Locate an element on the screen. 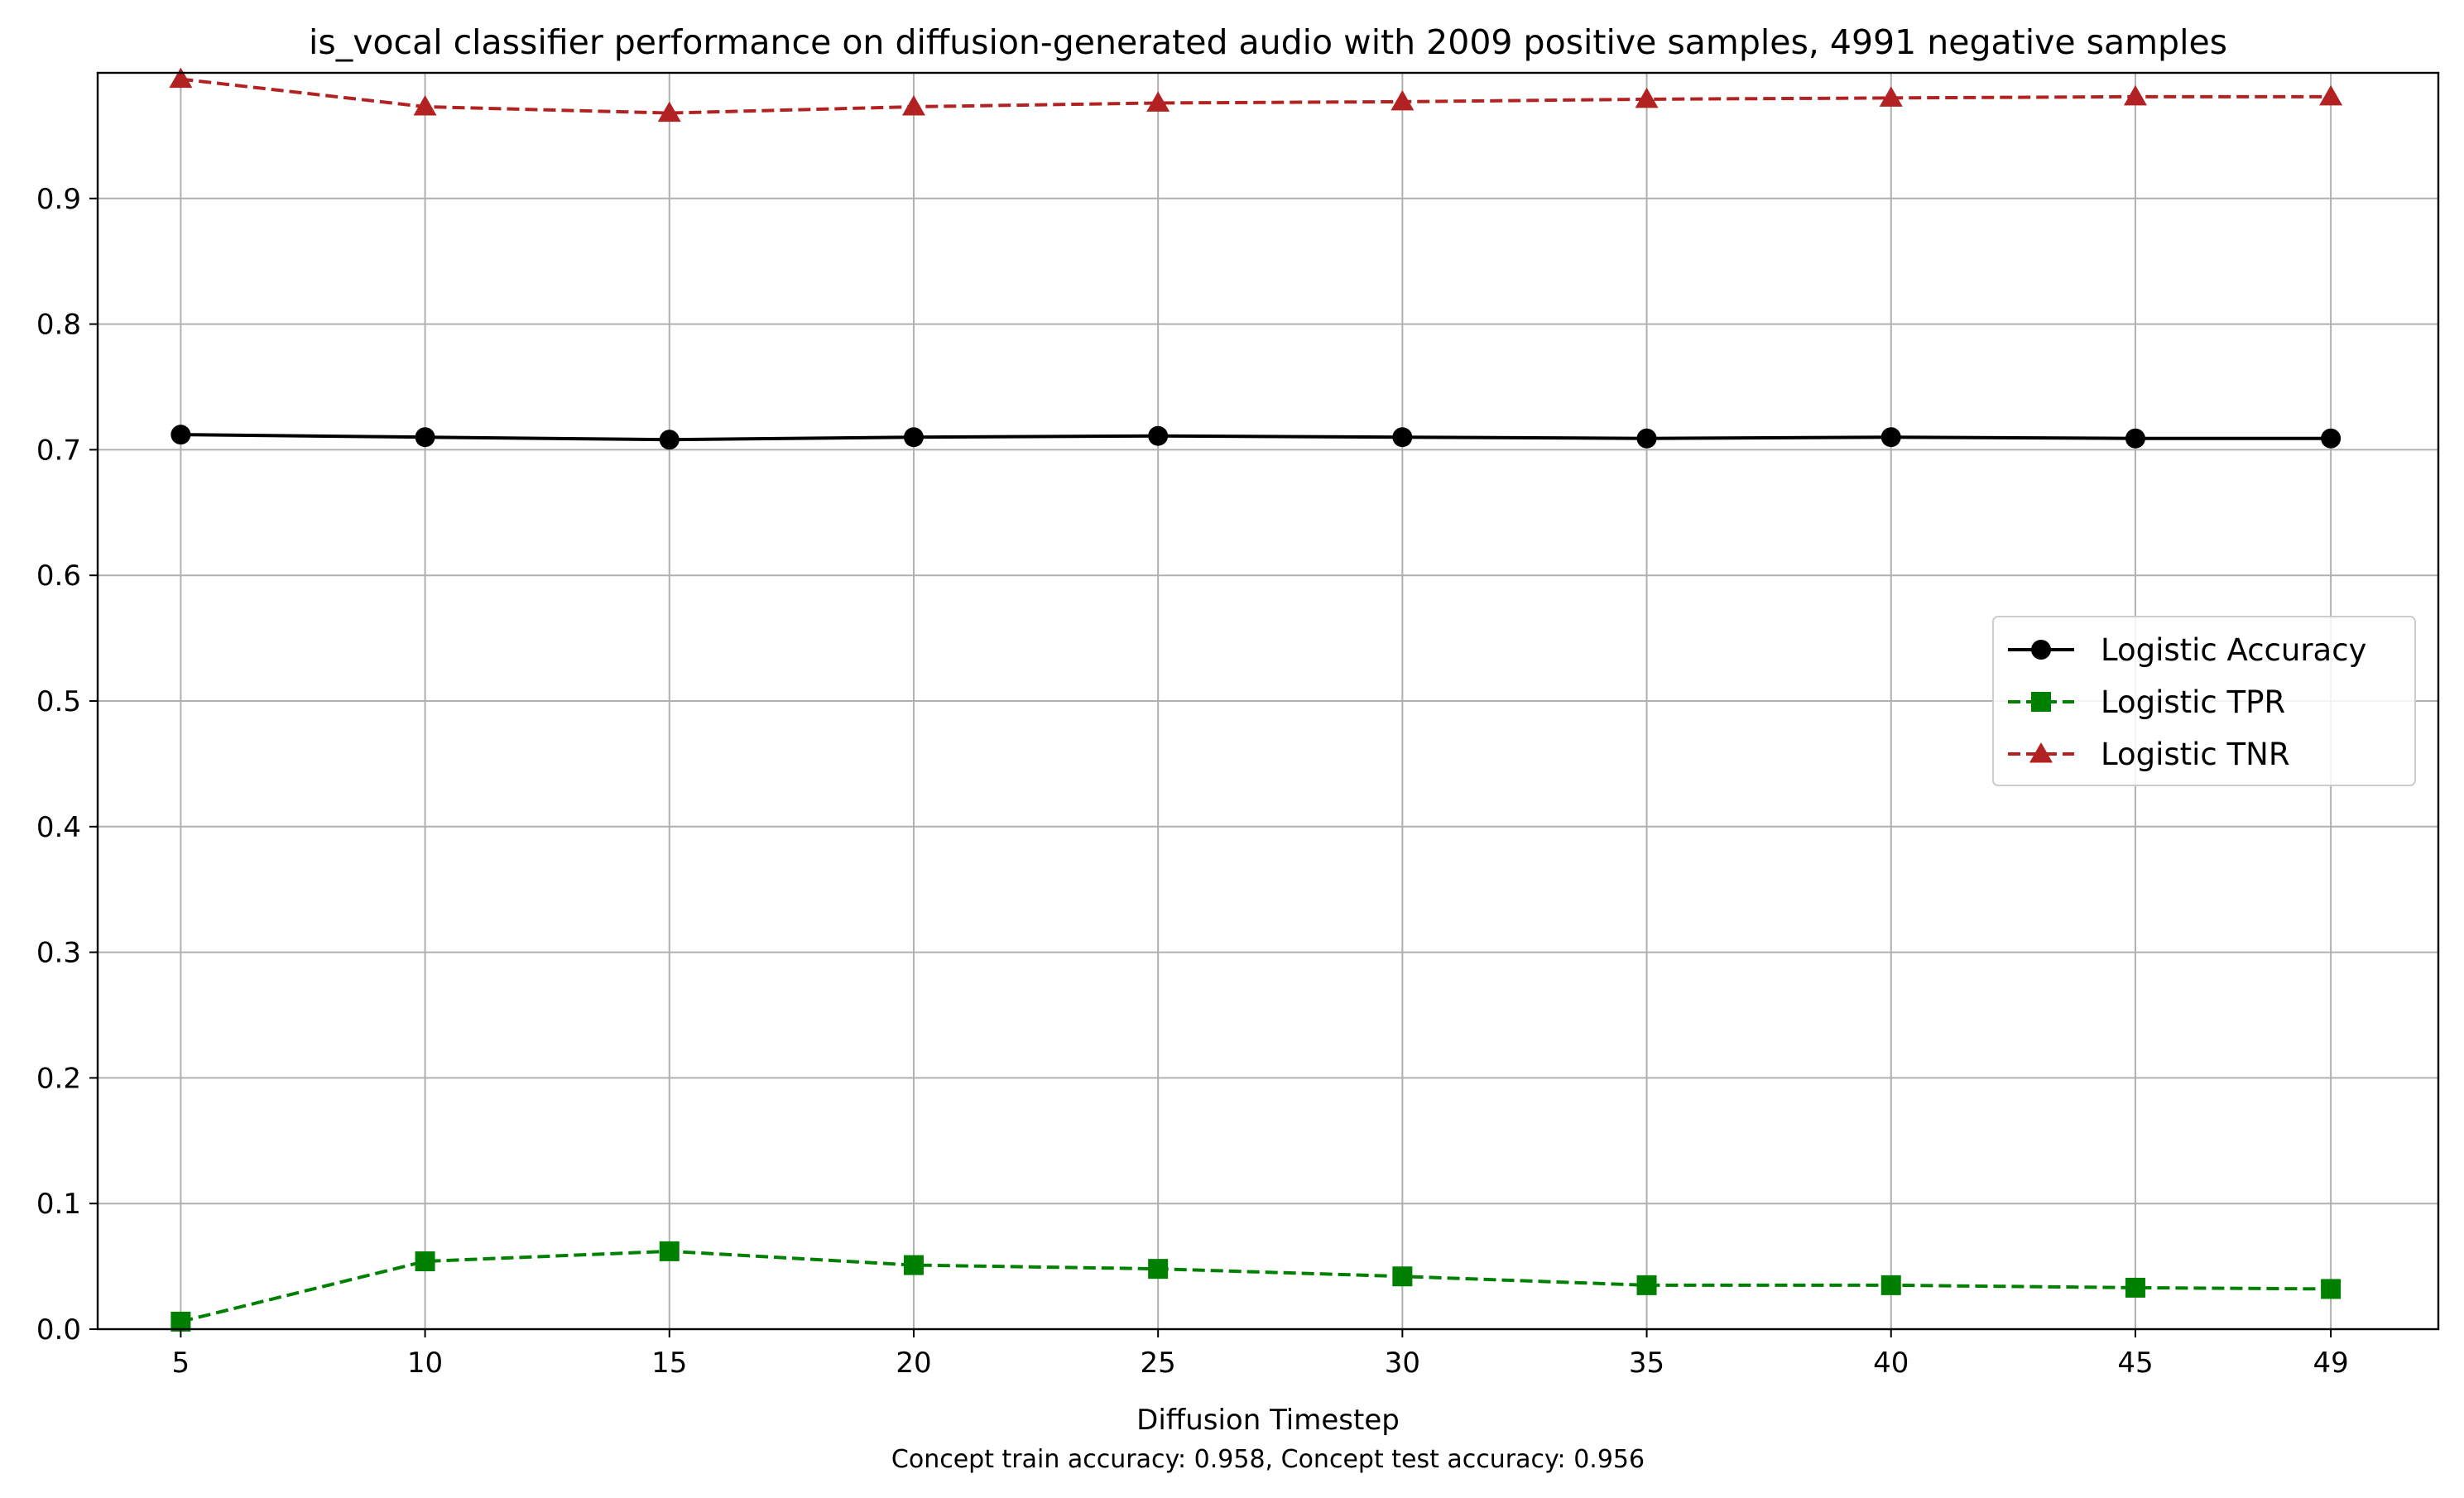 The height and width of the screenshot is (1498, 2464). y-axis-ticks: 0.0 0.1 0.2 0.3 0.4 0.5 0.6 0.7 0.8 0.9 is located at coordinates (67, 765).